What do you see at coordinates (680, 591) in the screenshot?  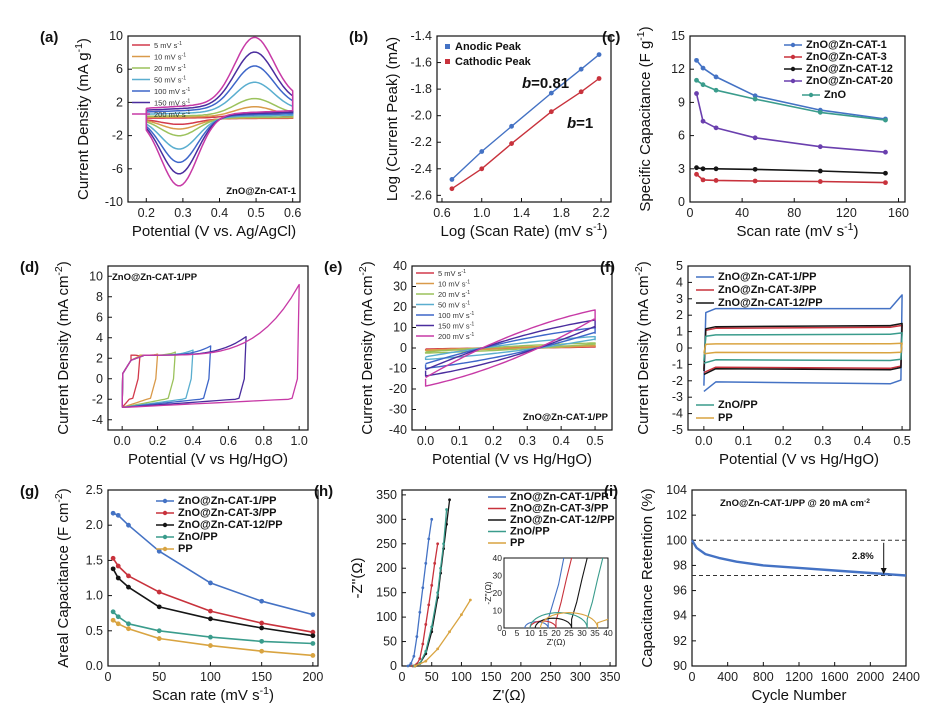 I see `y-tick-label: 96` at bounding box center [680, 591].